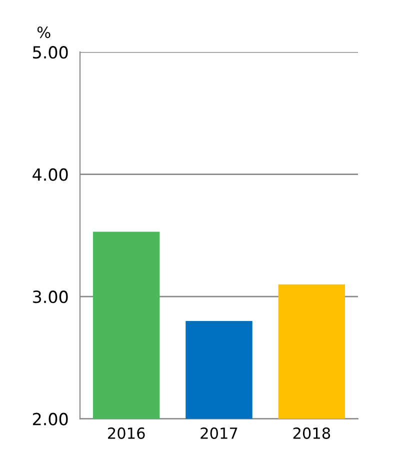 Image resolution: width=400 pixels, height=469 pixels. I want to click on x-tick-label: 2017, so click(219, 433).